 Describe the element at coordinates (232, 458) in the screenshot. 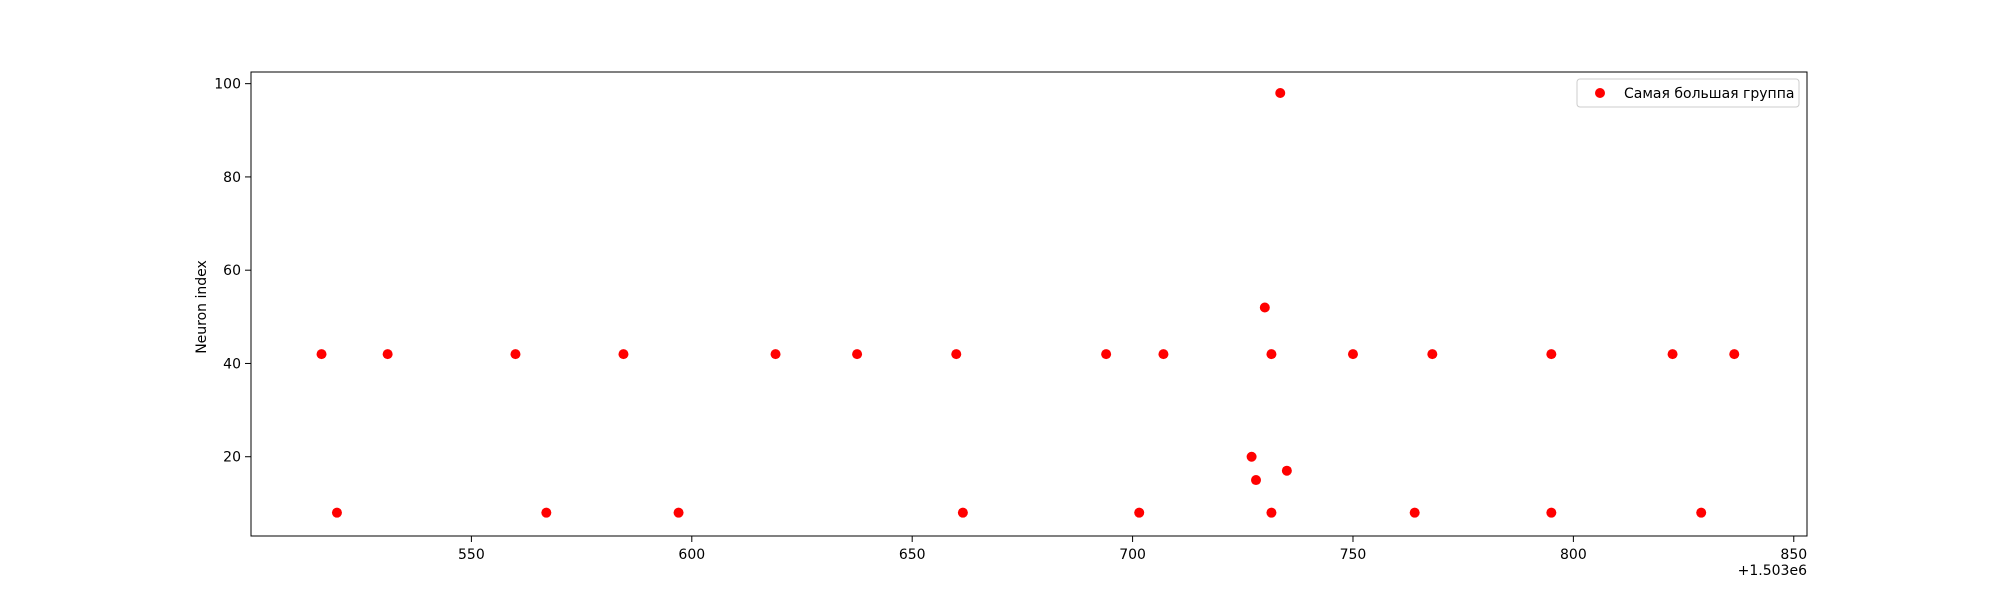

I see `y-tick-label: 20` at that location.